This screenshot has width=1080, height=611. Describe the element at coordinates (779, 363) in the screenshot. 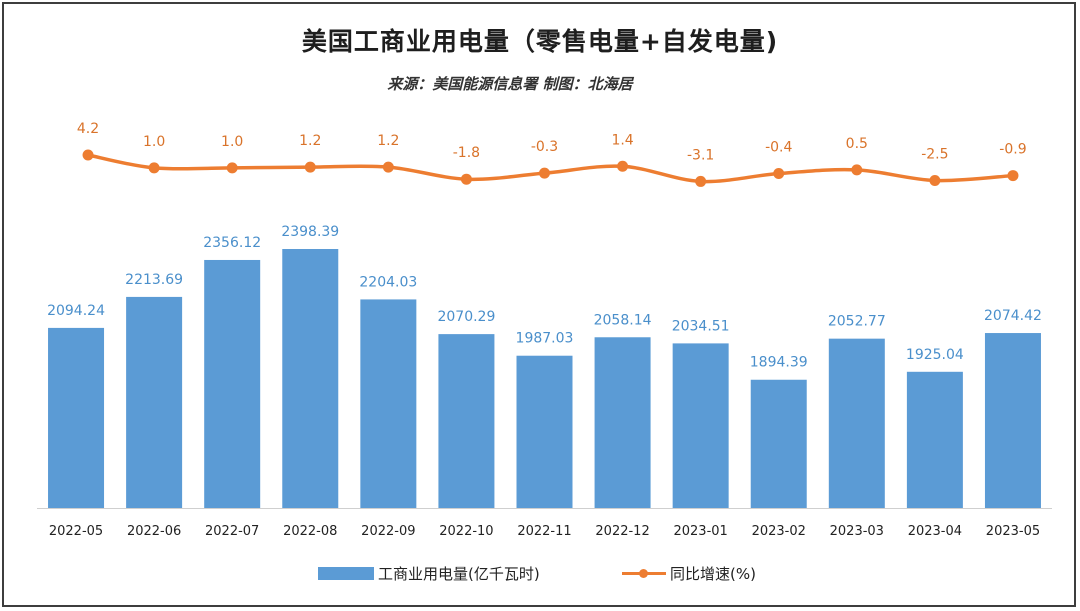

I see `bar-value-label: 1894.39` at that location.